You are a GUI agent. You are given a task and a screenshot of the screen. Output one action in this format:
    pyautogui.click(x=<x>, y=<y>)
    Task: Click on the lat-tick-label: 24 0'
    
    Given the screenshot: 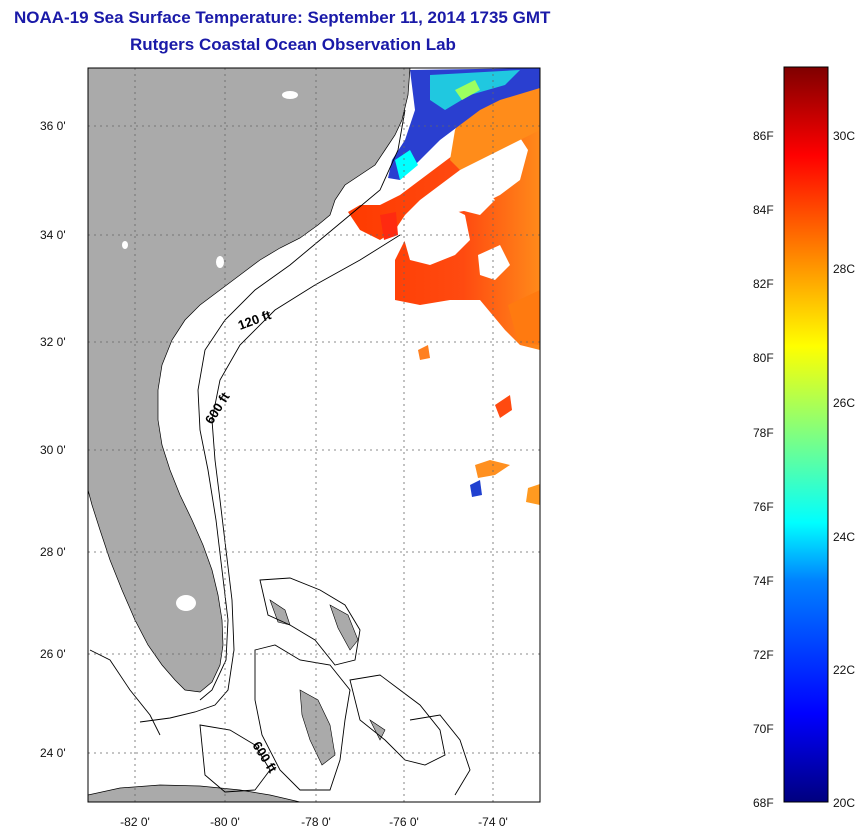 What is the action you would take?
    pyautogui.click(x=53, y=753)
    